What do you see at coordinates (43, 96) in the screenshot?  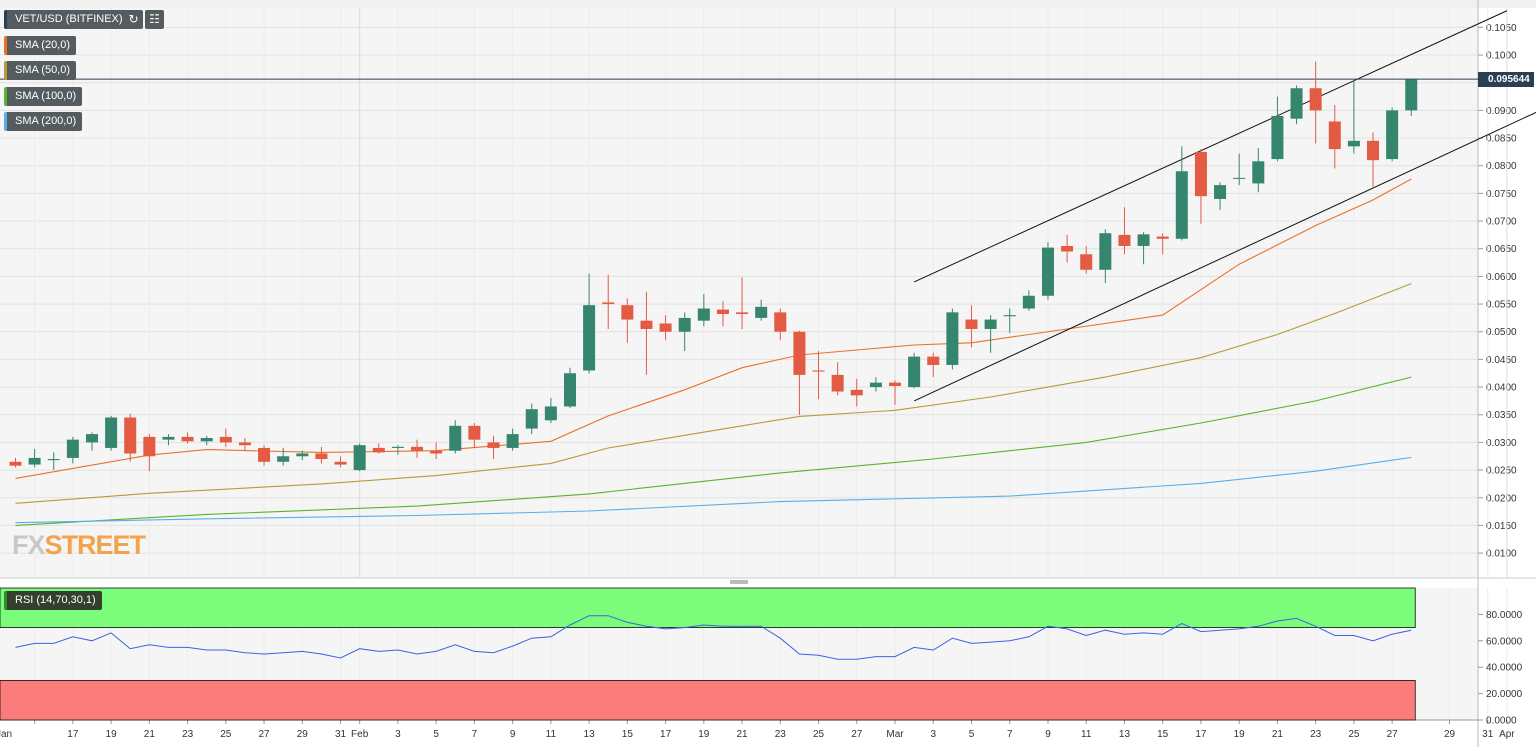 I see `legend-sma-100: SMA (100,0)` at bounding box center [43, 96].